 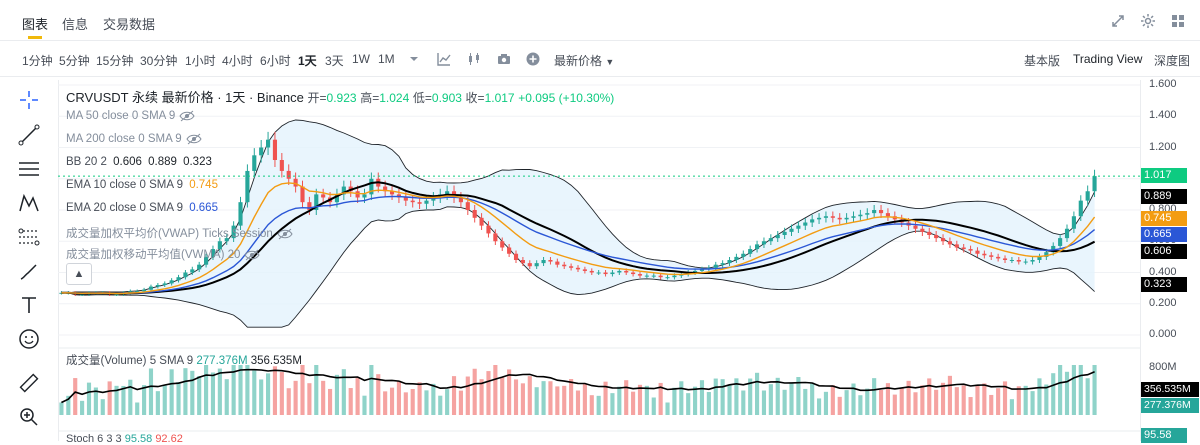 What do you see at coordinates (1108, 59) in the screenshot?
I see `view-trading-view: Trading View` at bounding box center [1108, 59].